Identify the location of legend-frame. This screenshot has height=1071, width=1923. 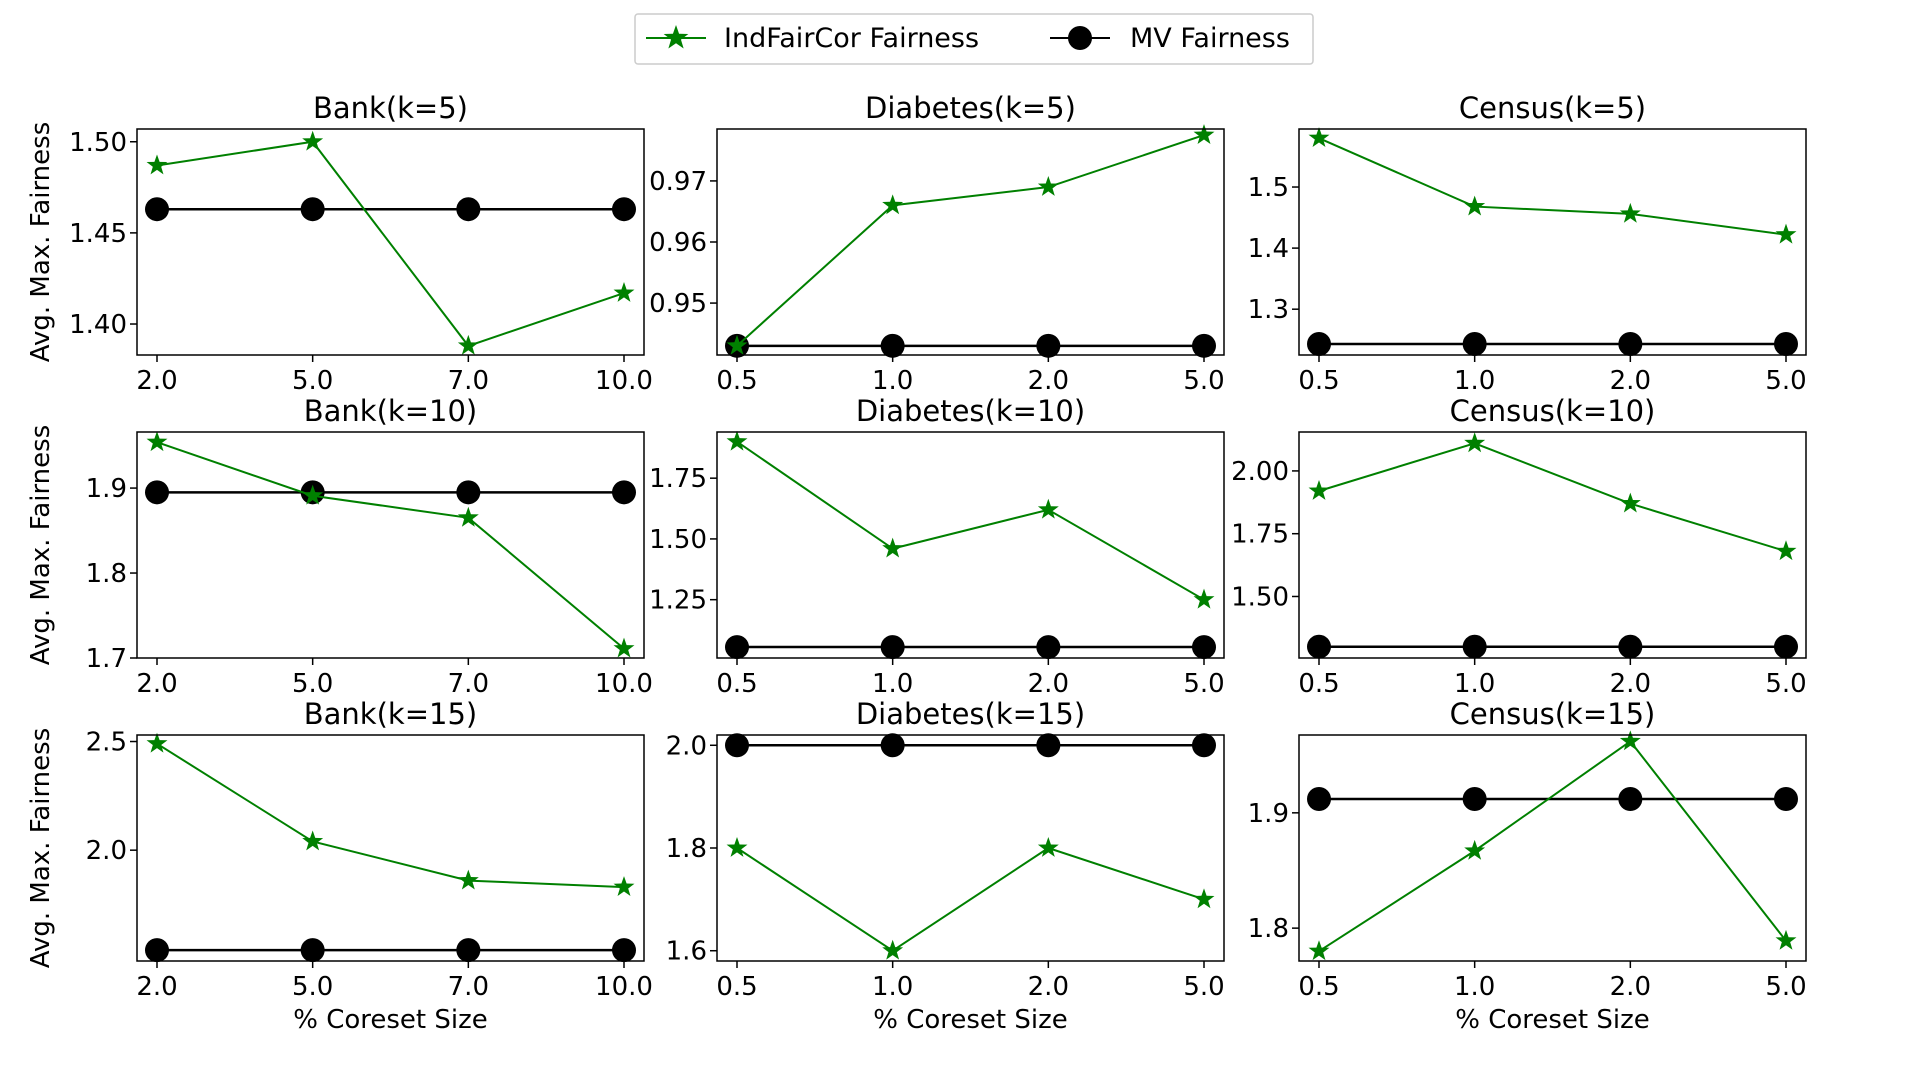
(974, 39).